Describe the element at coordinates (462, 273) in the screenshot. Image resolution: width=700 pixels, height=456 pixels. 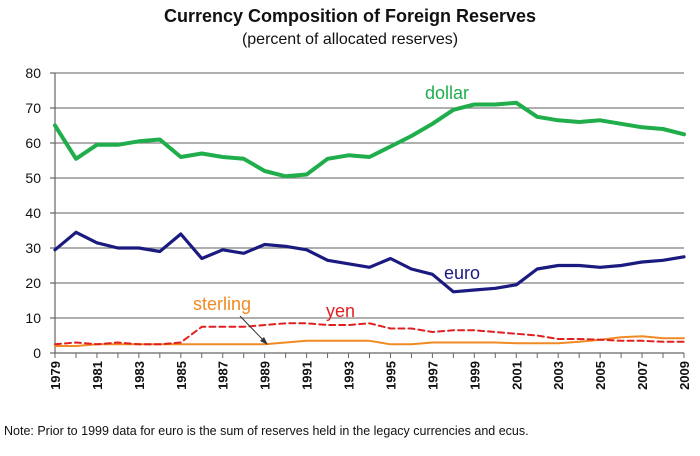
I see `series-label-euro: euro` at that location.